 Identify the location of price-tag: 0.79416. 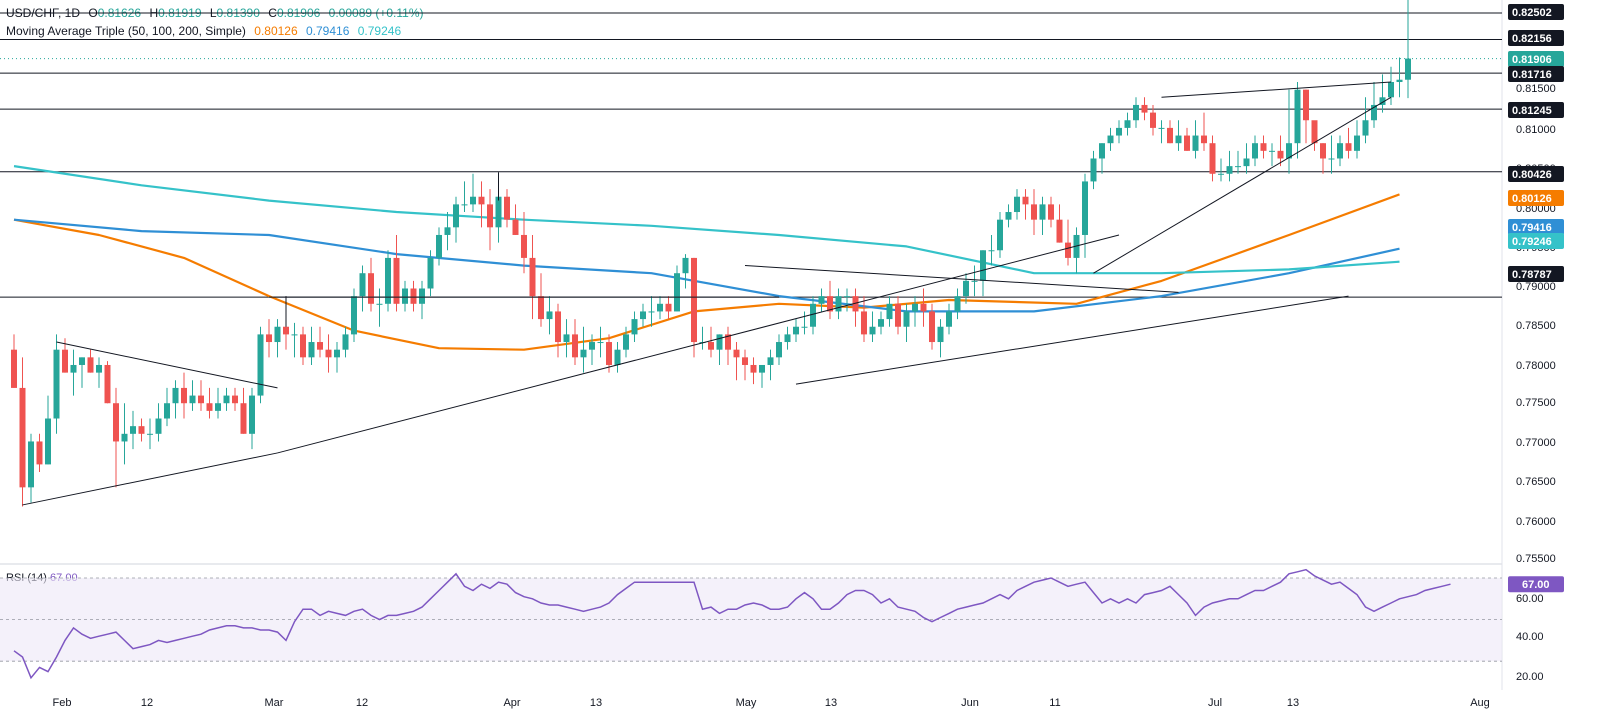
(1536, 227).